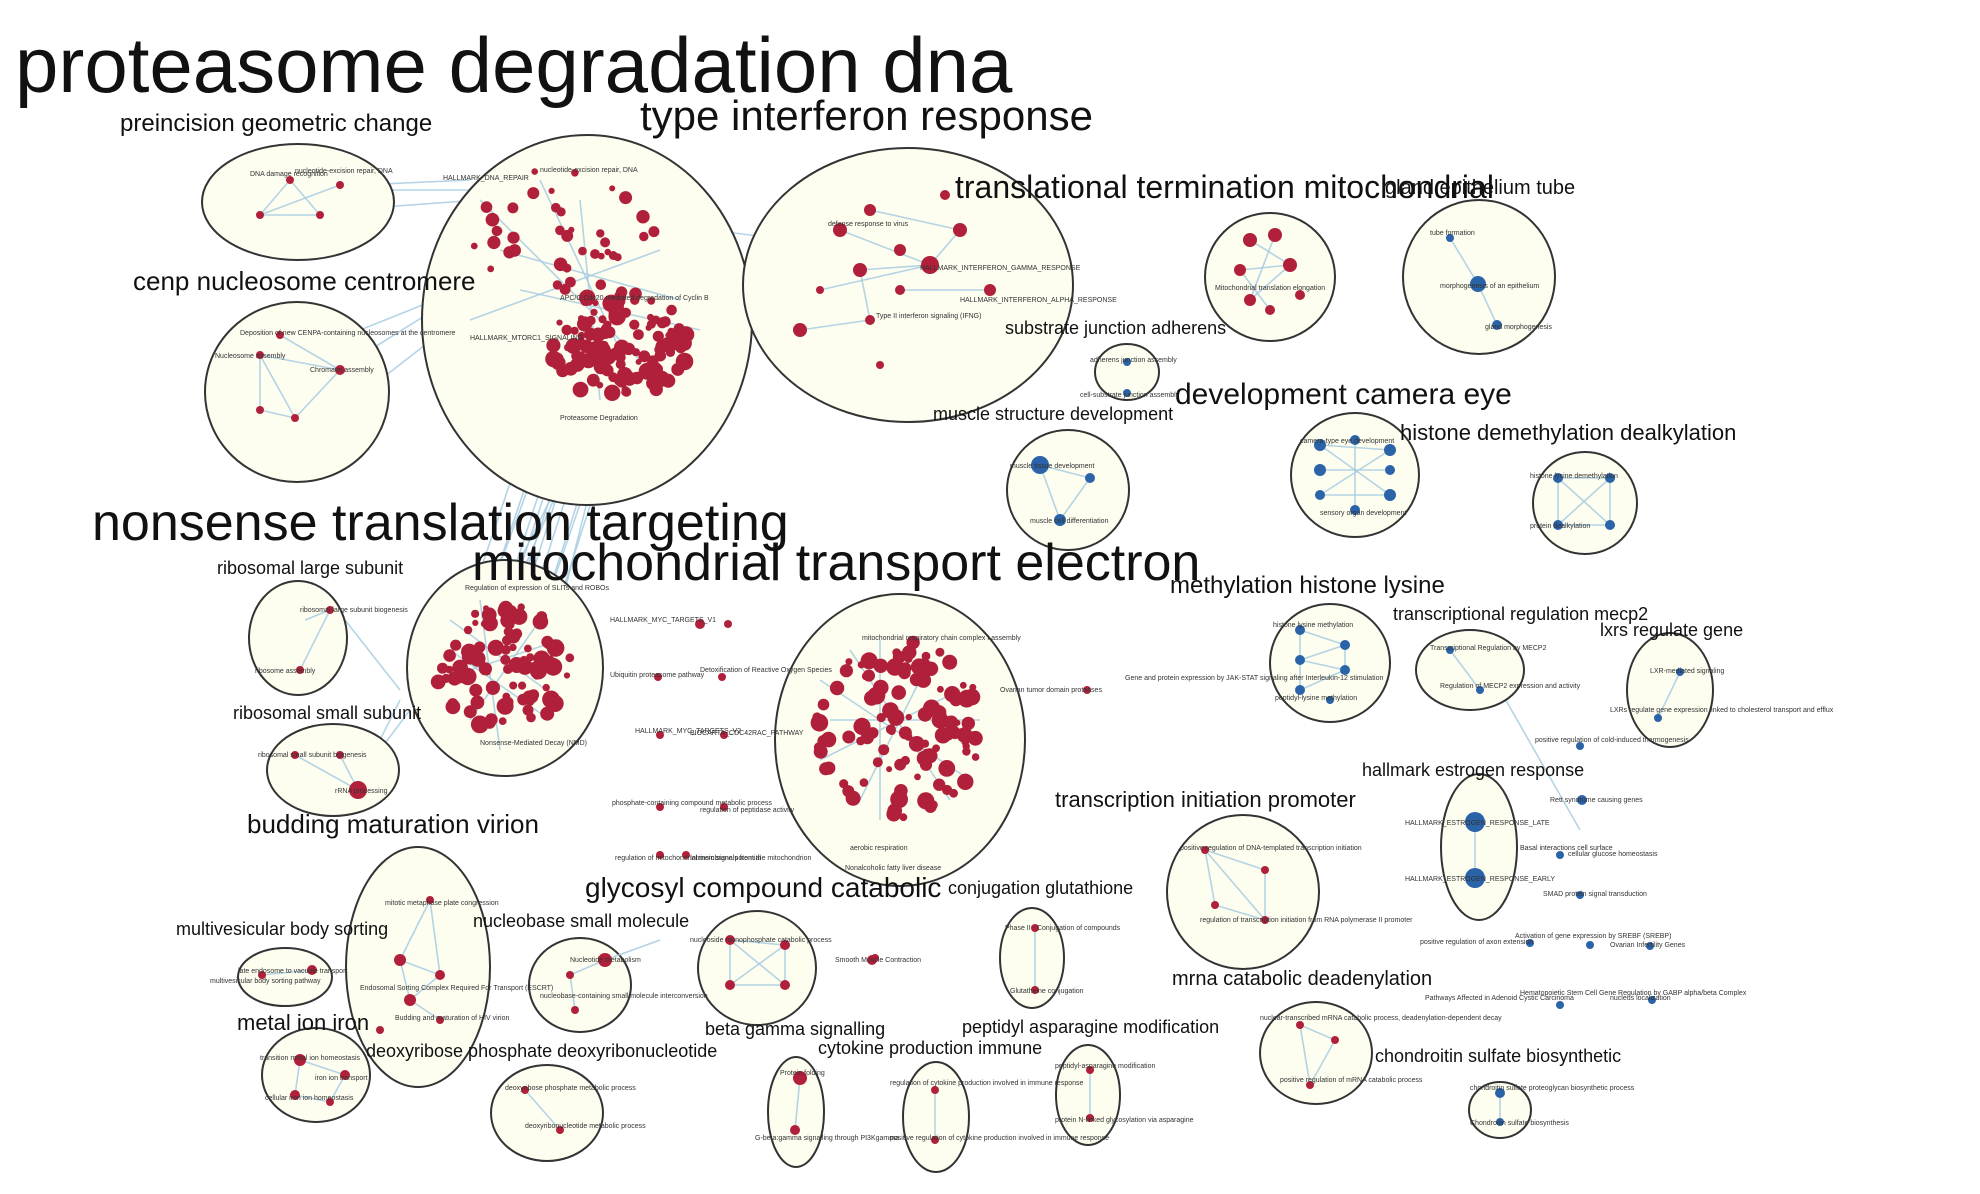 Image resolution: width=1980 pixels, height=1194 pixels. I want to click on cluster-preincision, so click(298, 202).